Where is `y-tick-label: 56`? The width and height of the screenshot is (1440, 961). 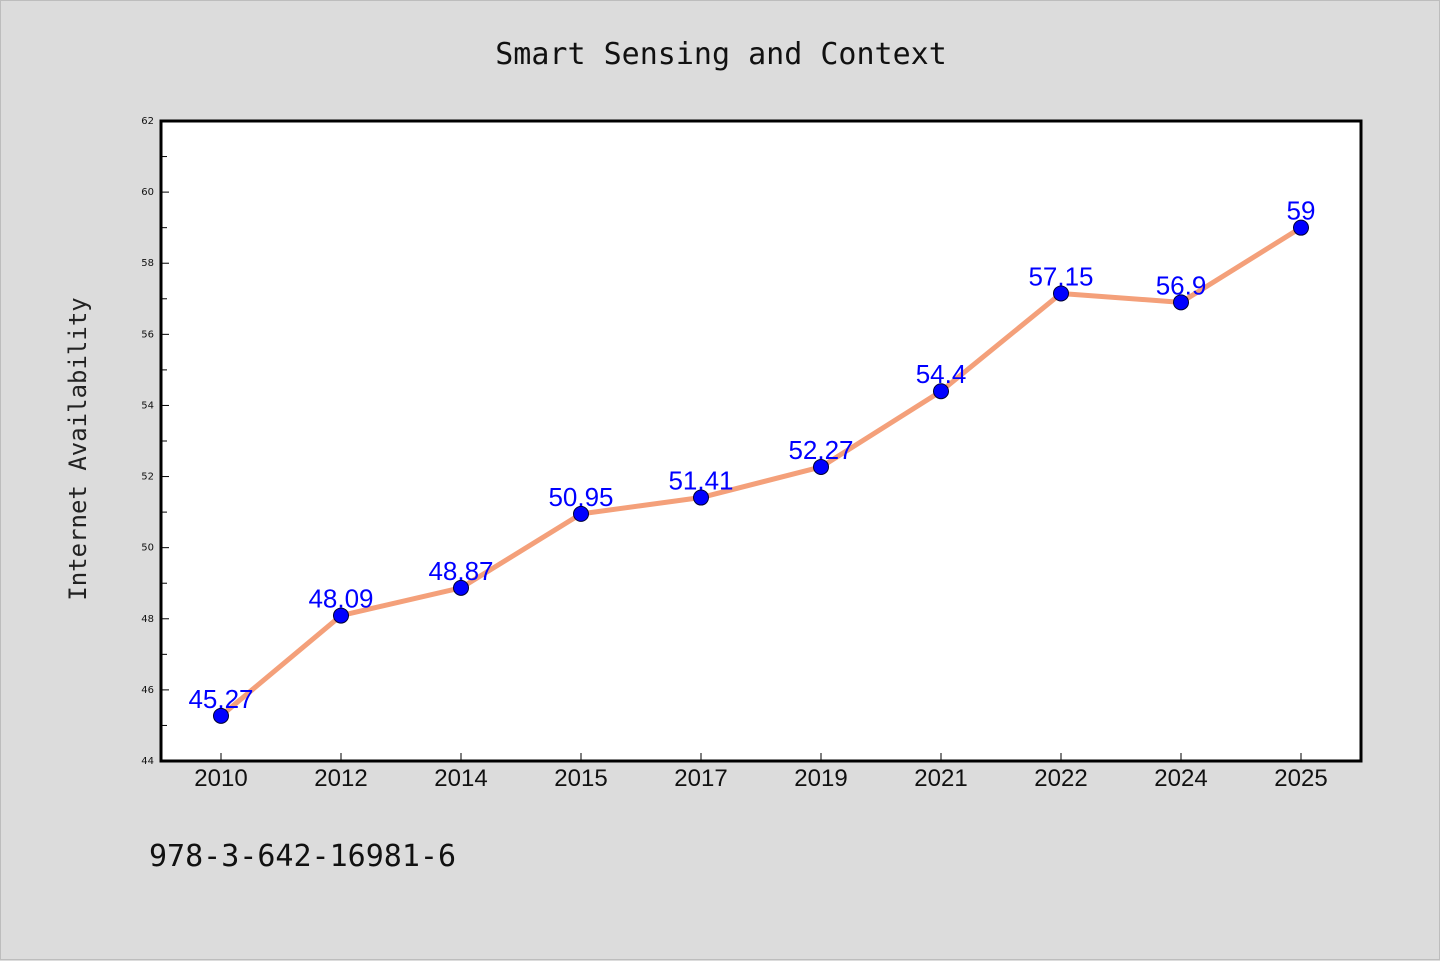 y-tick-label: 56 is located at coordinates (147, 334).